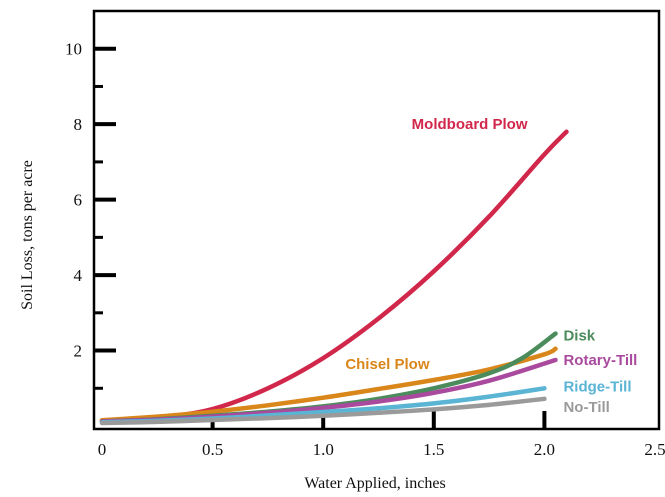 This screenshot has height=497, width=665. Describe the element at coordinates (78, 351) in the screenshot. I see `y-tick-label: 2` at that location.